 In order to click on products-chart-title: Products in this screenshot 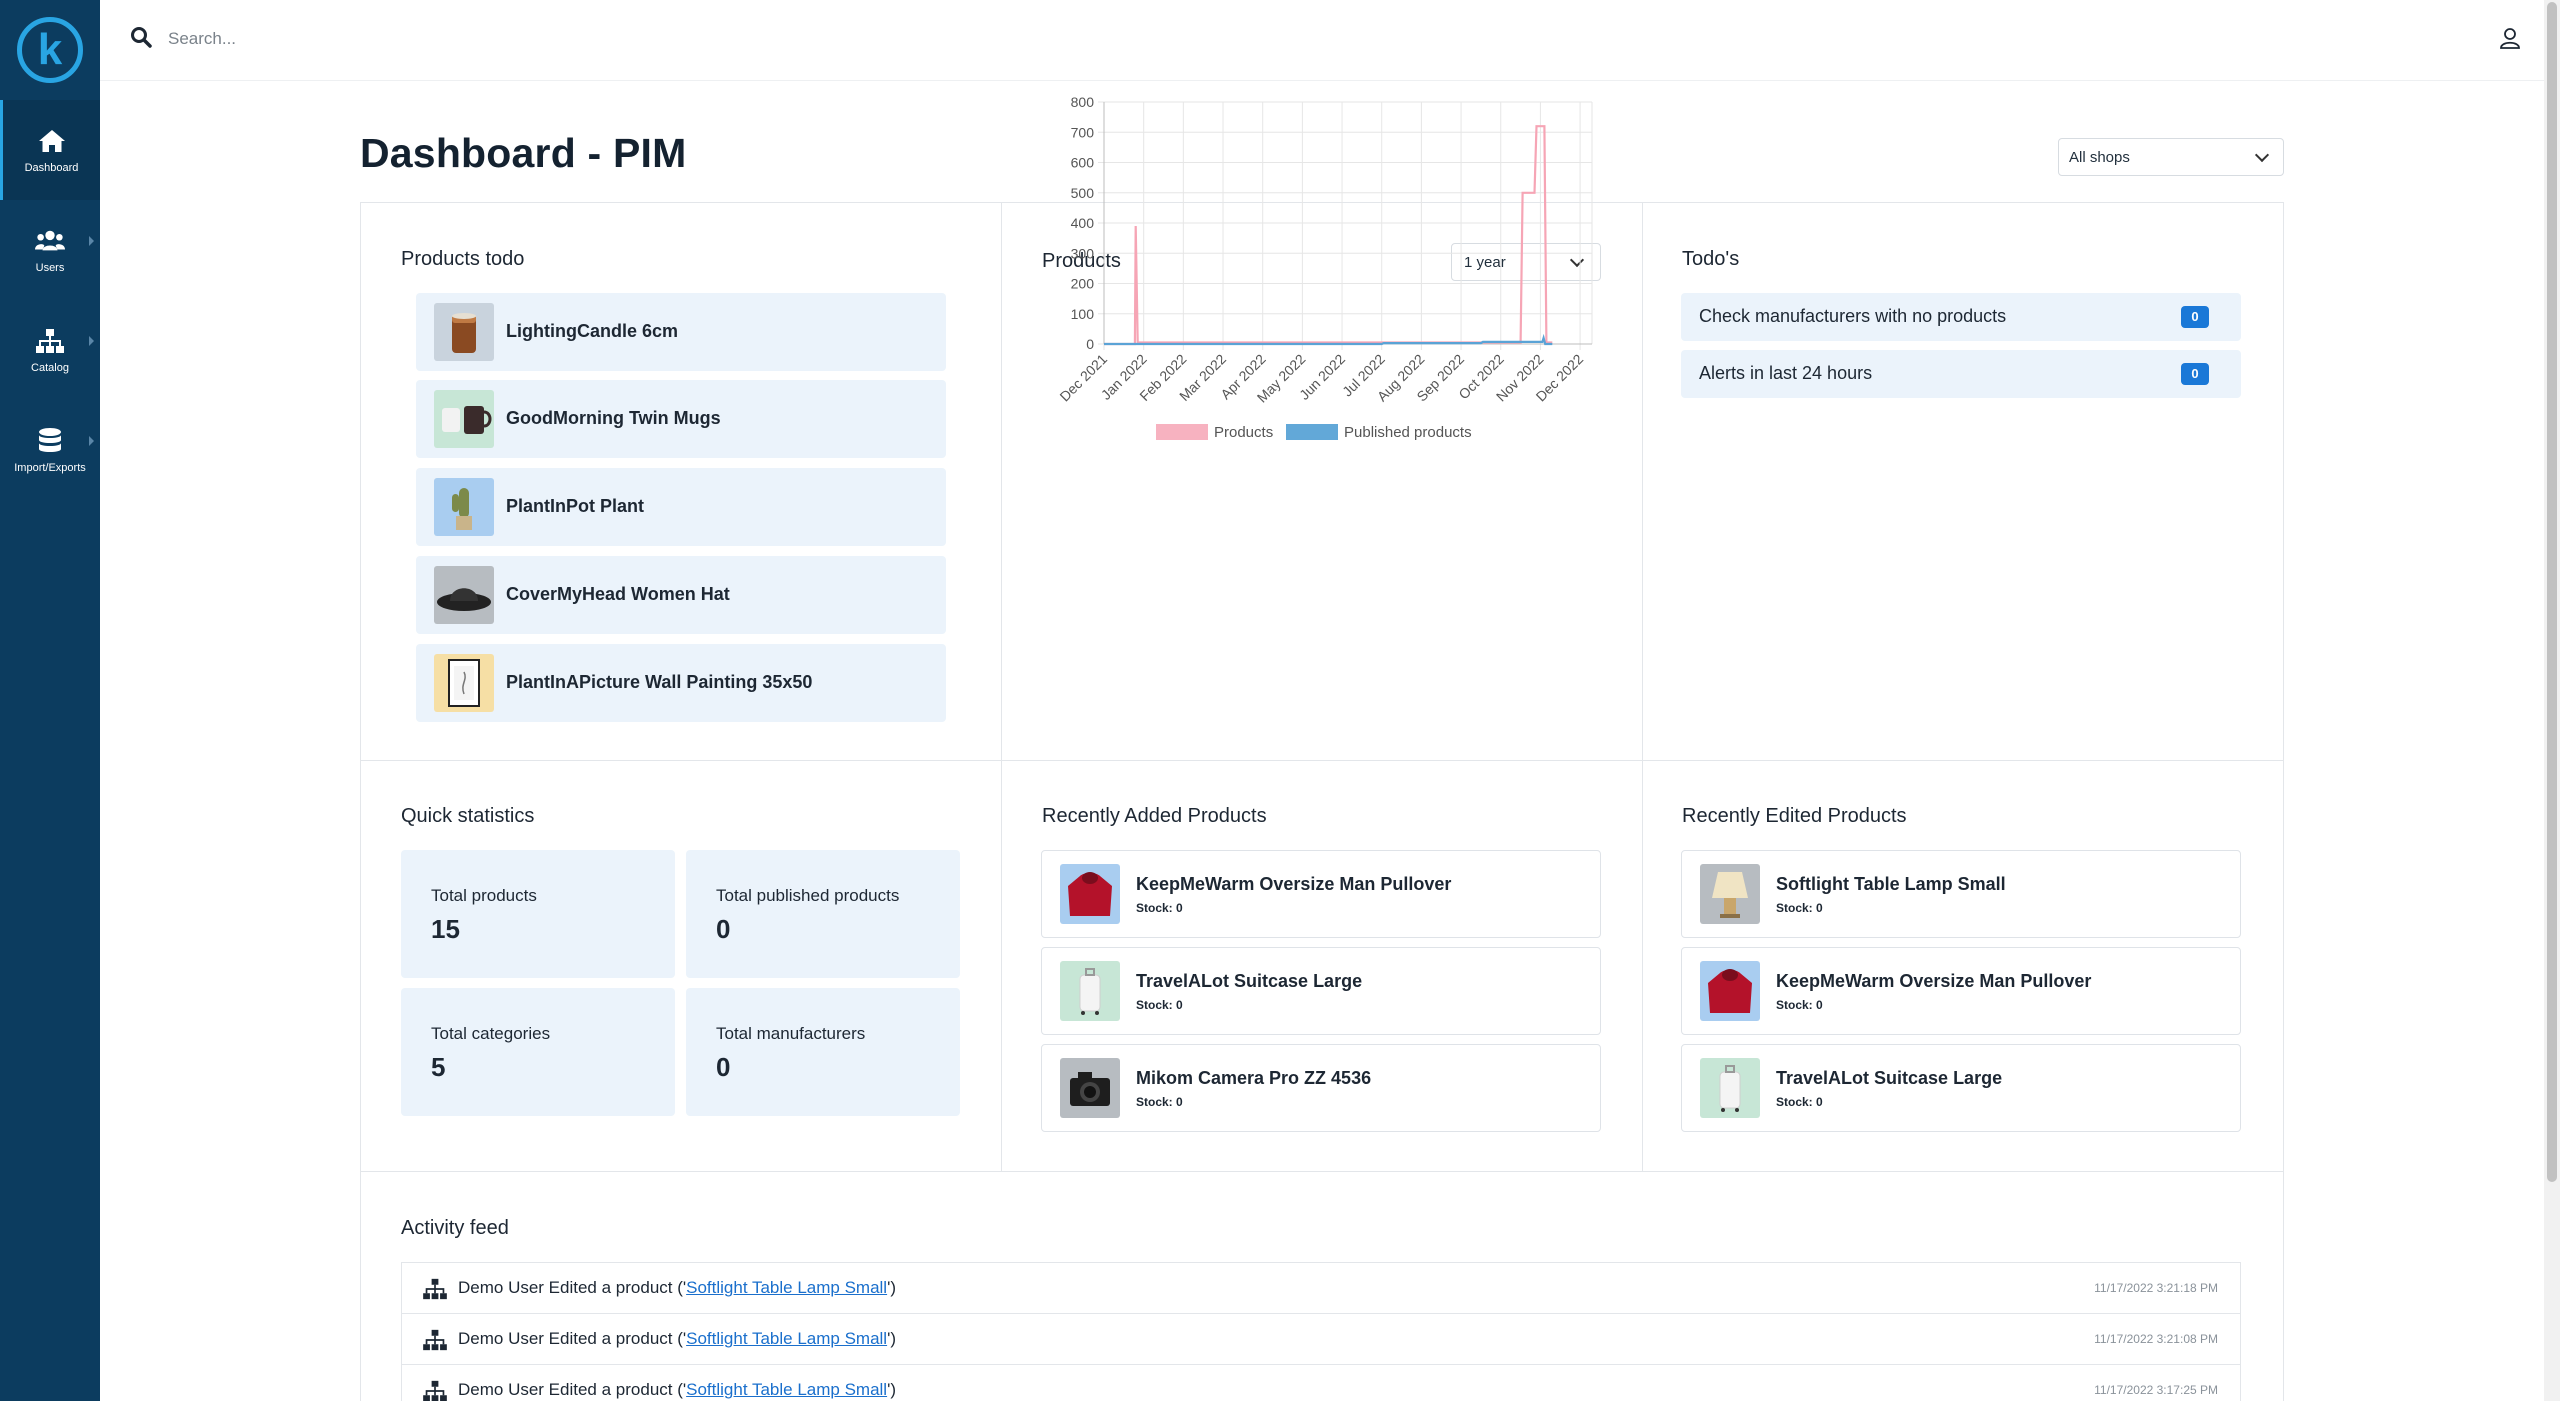, I will do `click(1081, 261)`.